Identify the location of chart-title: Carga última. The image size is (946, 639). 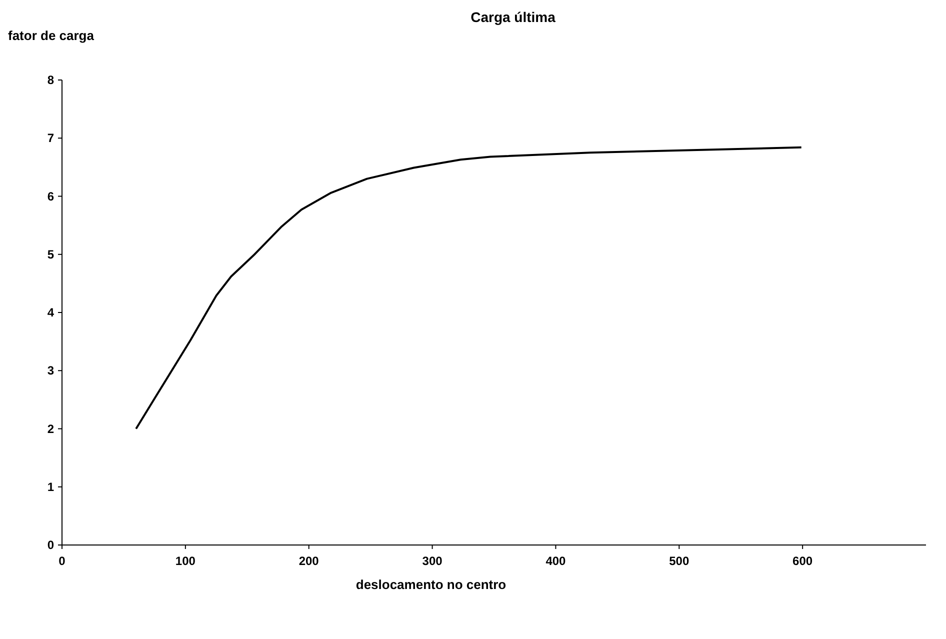
(513, 17).